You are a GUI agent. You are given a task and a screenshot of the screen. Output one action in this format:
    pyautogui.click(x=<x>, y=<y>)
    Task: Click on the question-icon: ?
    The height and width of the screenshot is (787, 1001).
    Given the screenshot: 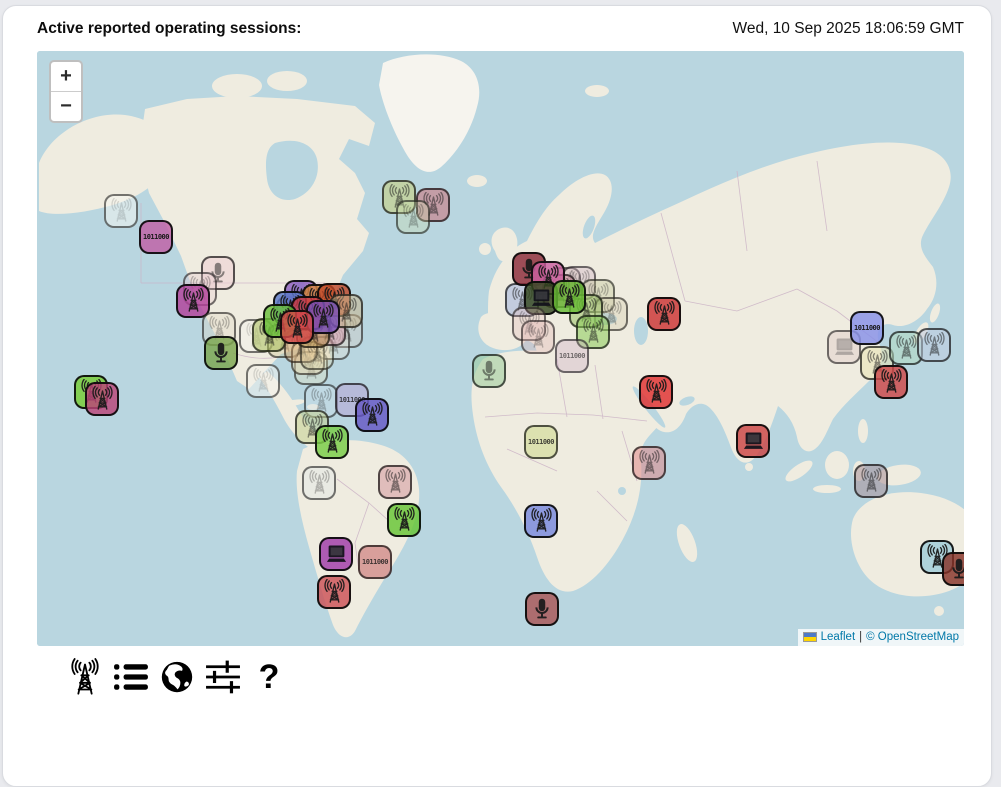 What is the action you would take?
    pyautogui.click(x=269, y=677)
    